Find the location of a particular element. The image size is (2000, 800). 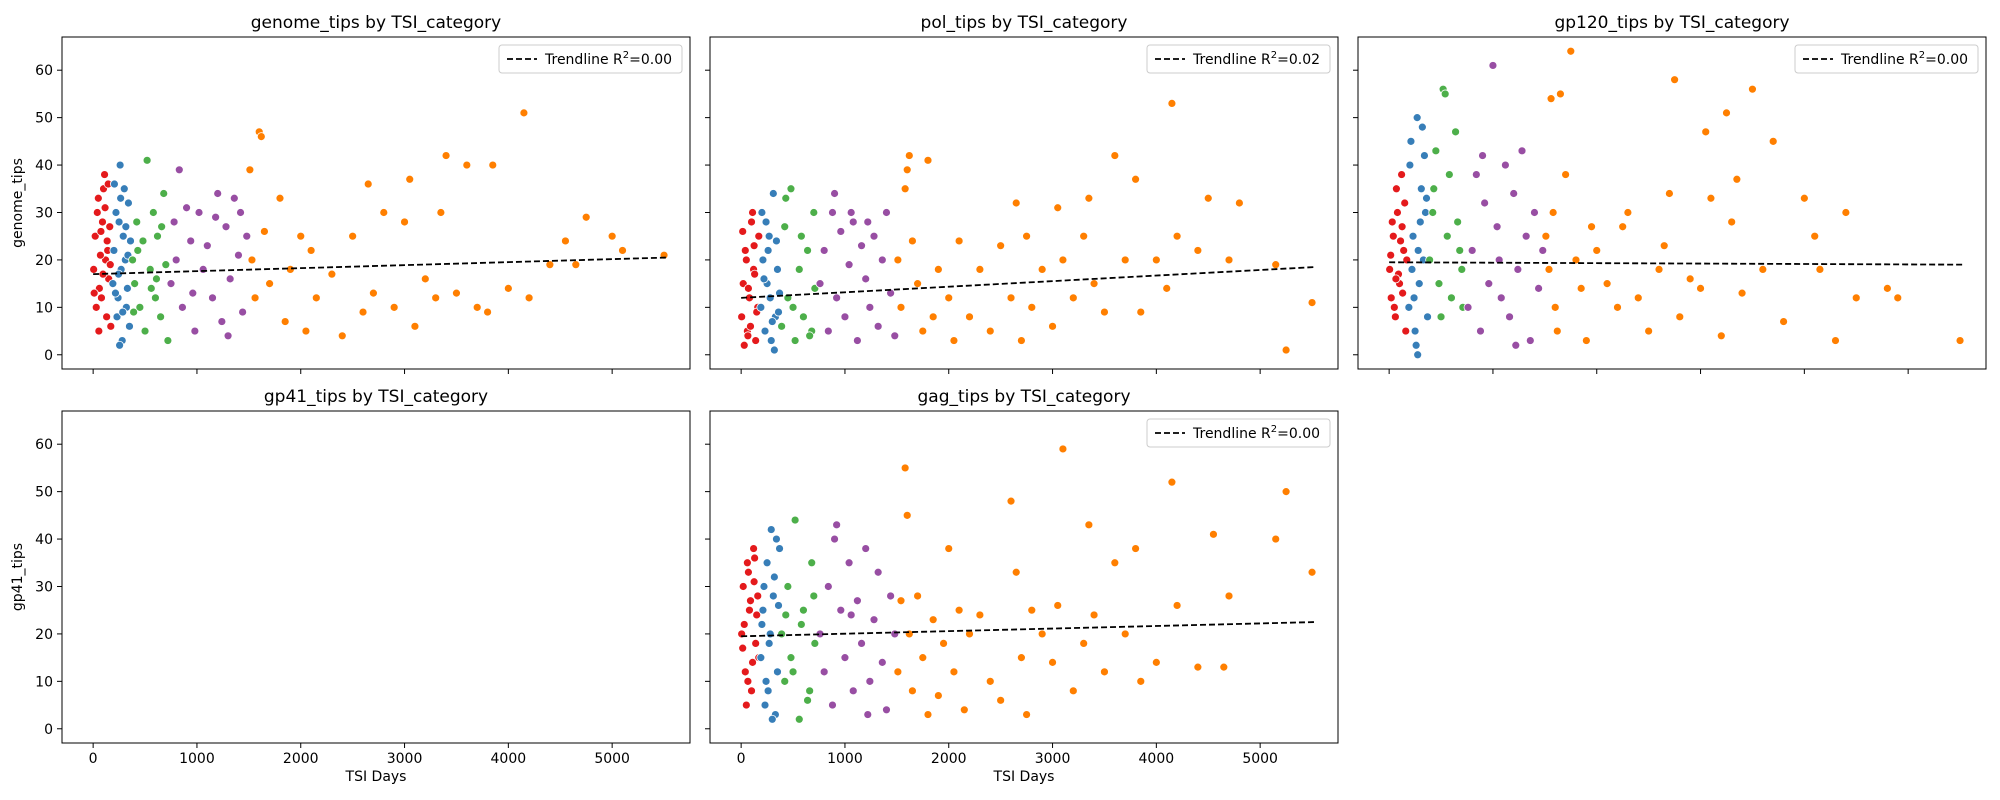

subplot-title: pol_tips by TSI_category is located at coordinates (1024, 23).